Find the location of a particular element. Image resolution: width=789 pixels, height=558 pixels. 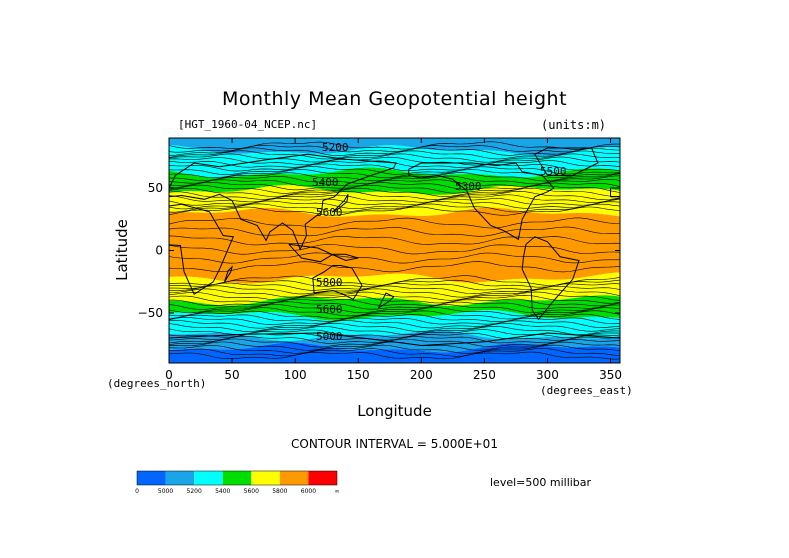

contour-label: 5300 is located at coordinates (468, 186).